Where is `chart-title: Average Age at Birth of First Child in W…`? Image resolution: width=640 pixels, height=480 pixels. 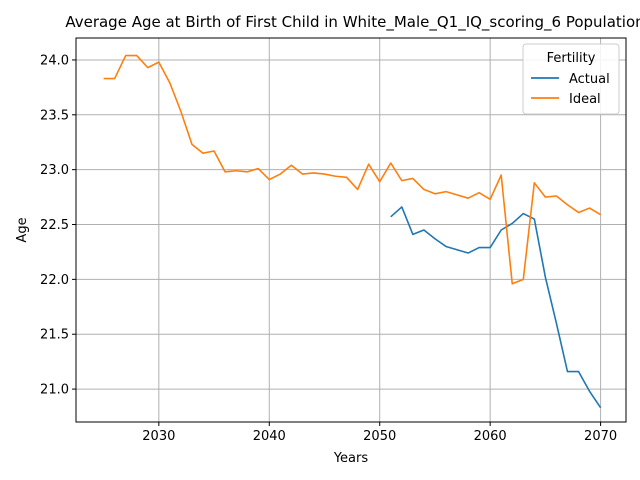
chart-title: Average Age at Birth of First Child in W… is located at coordinates (352, 22).